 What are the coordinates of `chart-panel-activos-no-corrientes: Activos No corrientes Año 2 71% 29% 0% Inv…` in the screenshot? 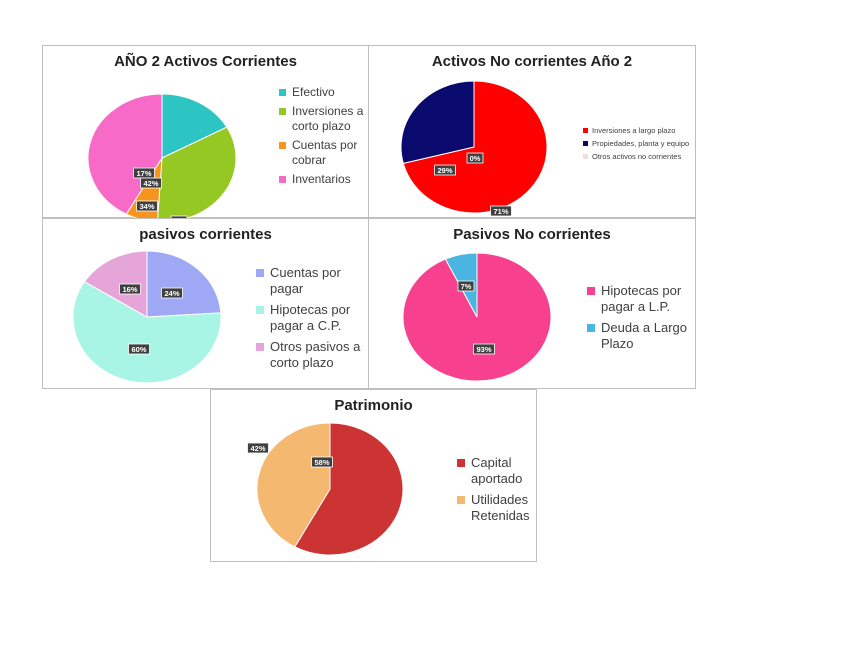 It's located at (532, 131).